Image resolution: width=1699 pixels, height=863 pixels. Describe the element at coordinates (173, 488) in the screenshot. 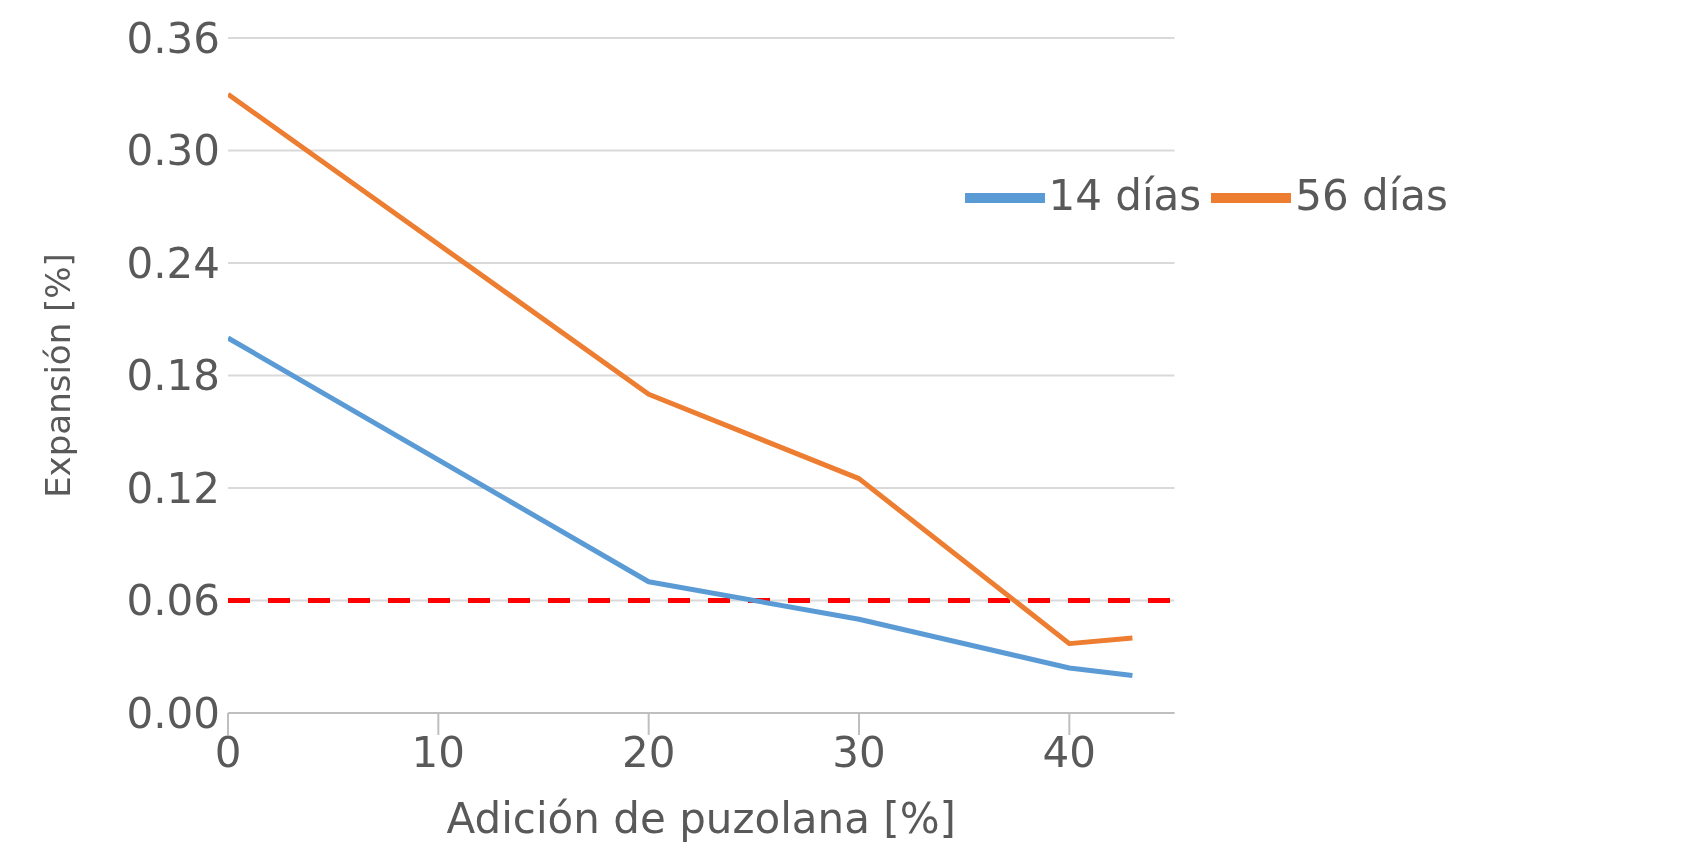

I see `y-tick-label: 0.12` at that location.